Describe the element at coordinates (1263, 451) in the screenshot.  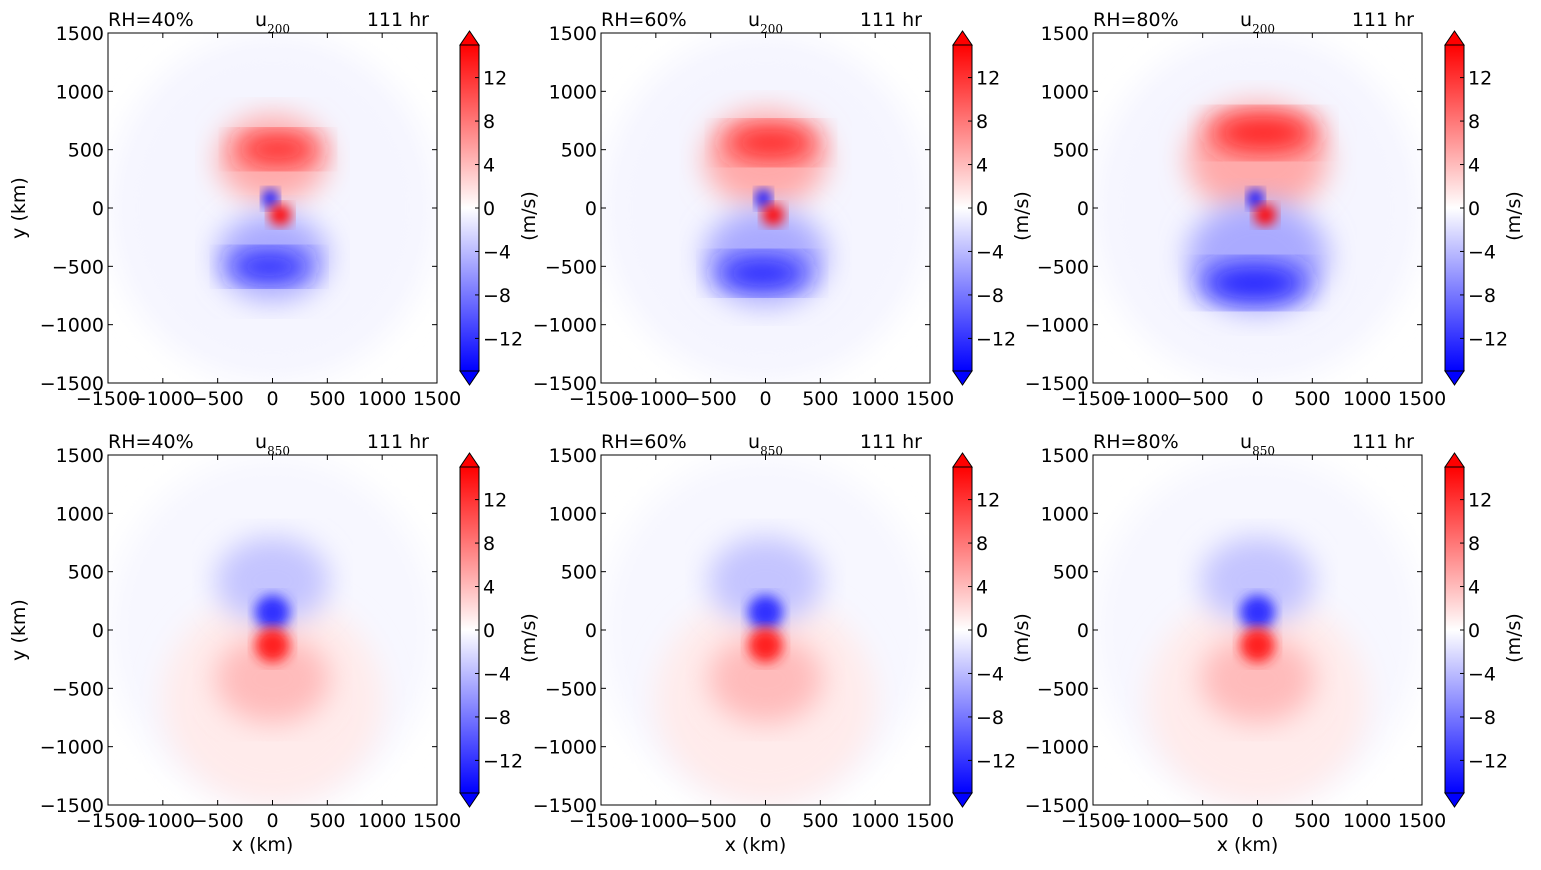
I see `panel-level-subscript: 850` at that location.